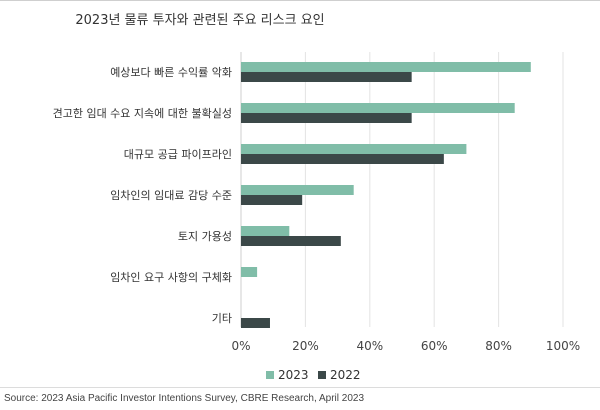 The height and width of the screenshot is (410, 600). I want to click on x-tick-label: 0%, so click(240, 346).